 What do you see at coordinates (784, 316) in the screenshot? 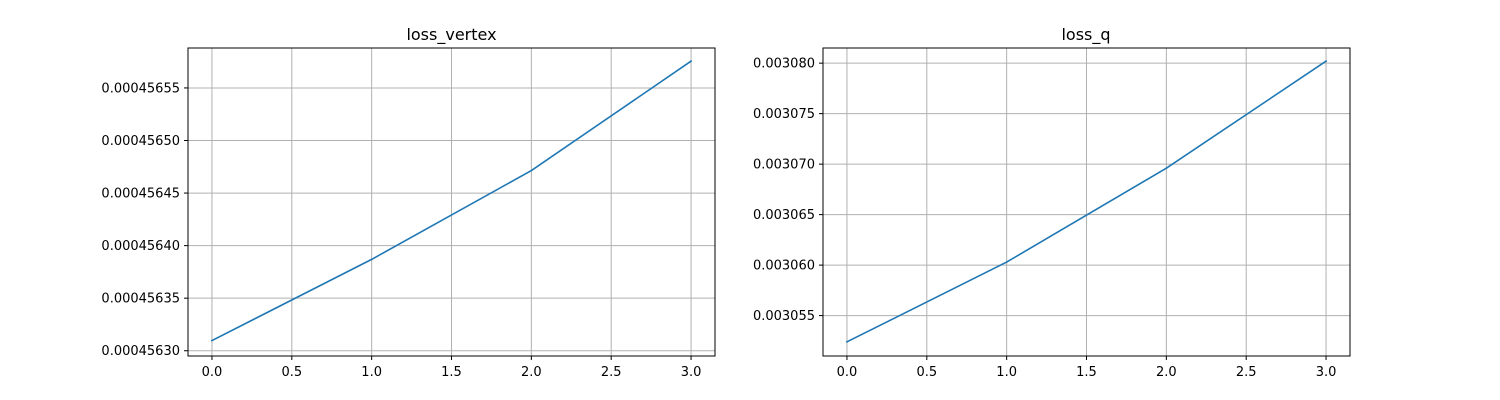
I see `y-tick-label: 0.003055` at bounding box center [784, 316].